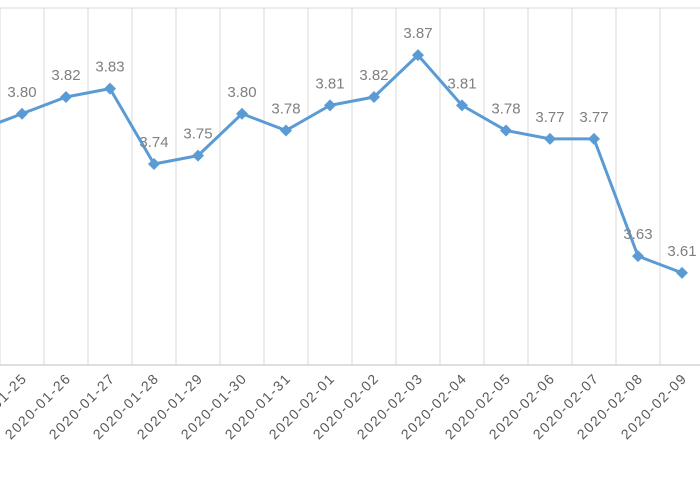 This screenshot has width=700, height=500. Describe the element at coordinates (637, 234) in the screenshot. I see `data-label: 3.63` at that location.